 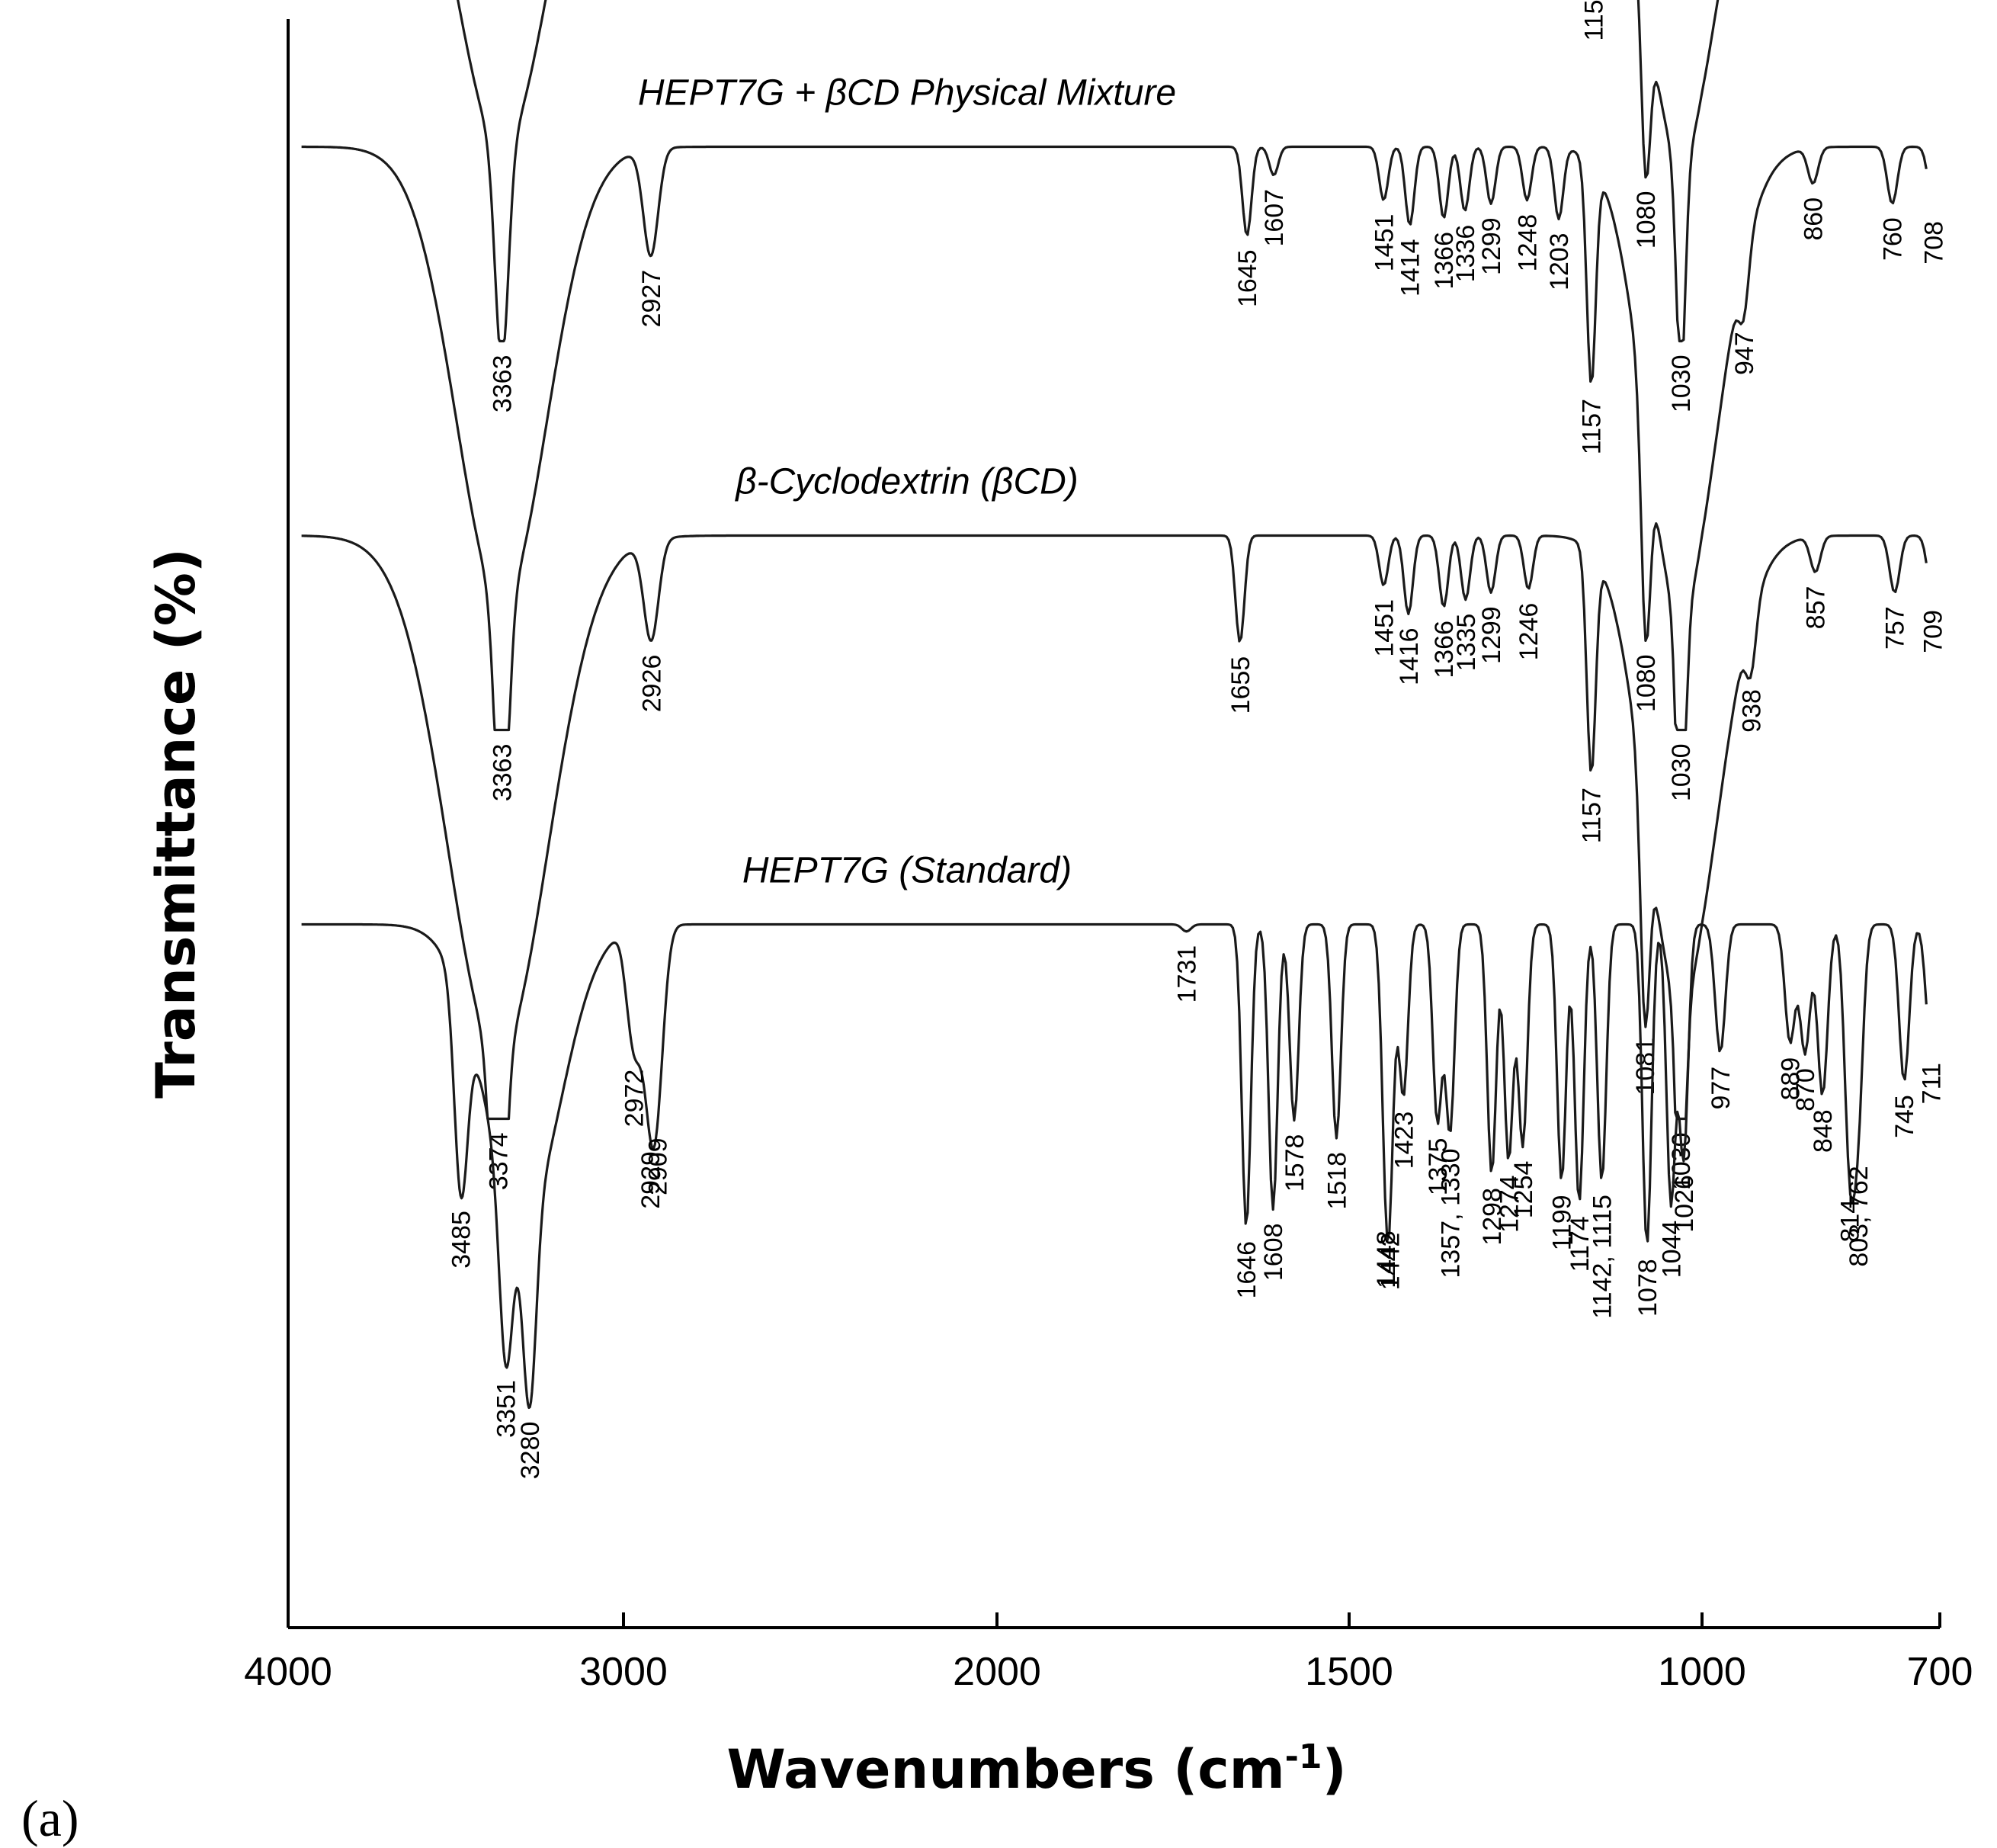 What do you see at coordinates (1273, 1253) in the screenshot?
I see `peak-label: 1608` at bounding box center [1273, 1253].